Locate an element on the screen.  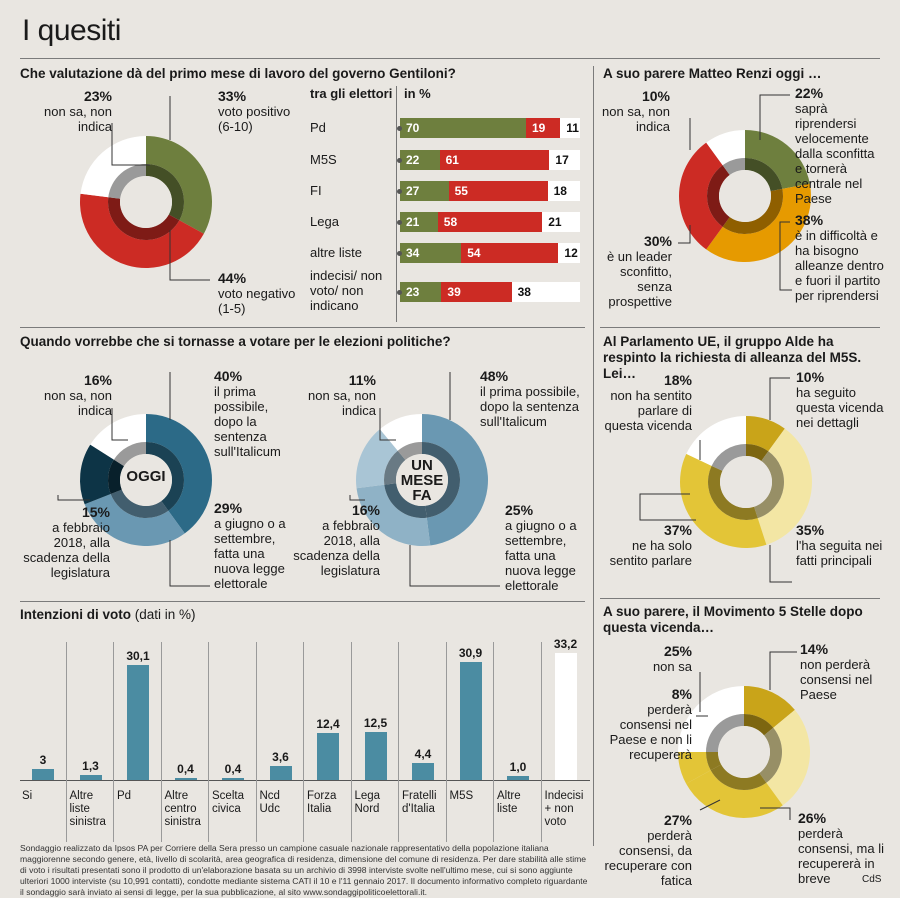
alde-donut-chart is located at coordinates (746, 482).